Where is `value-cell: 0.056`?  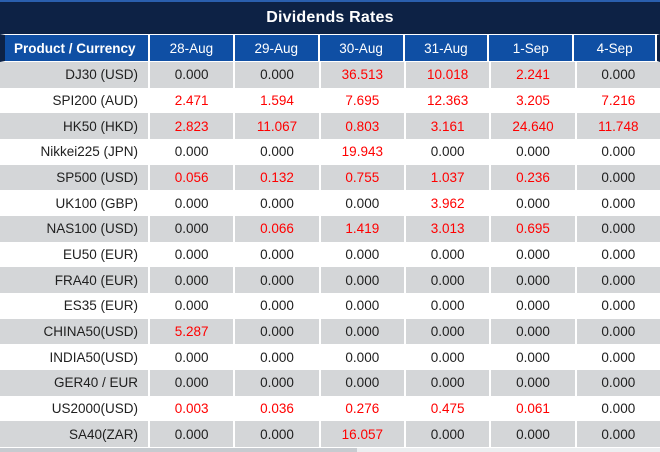
value-cell: 0.056 is located at coordinates (190, 177).